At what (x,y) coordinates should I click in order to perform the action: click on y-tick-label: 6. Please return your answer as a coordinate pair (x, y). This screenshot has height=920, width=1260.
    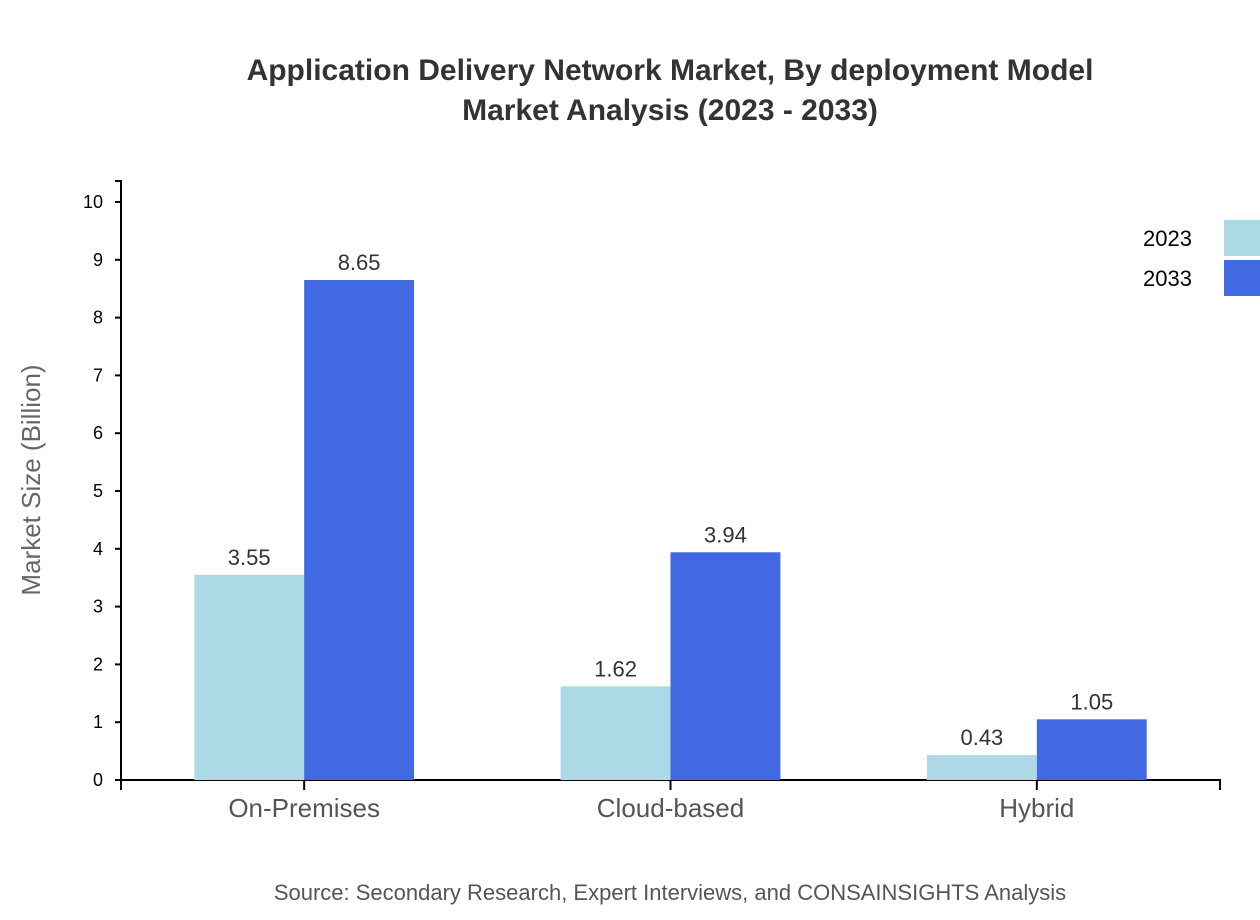
    Looking at the image, I should click on (98, 433).